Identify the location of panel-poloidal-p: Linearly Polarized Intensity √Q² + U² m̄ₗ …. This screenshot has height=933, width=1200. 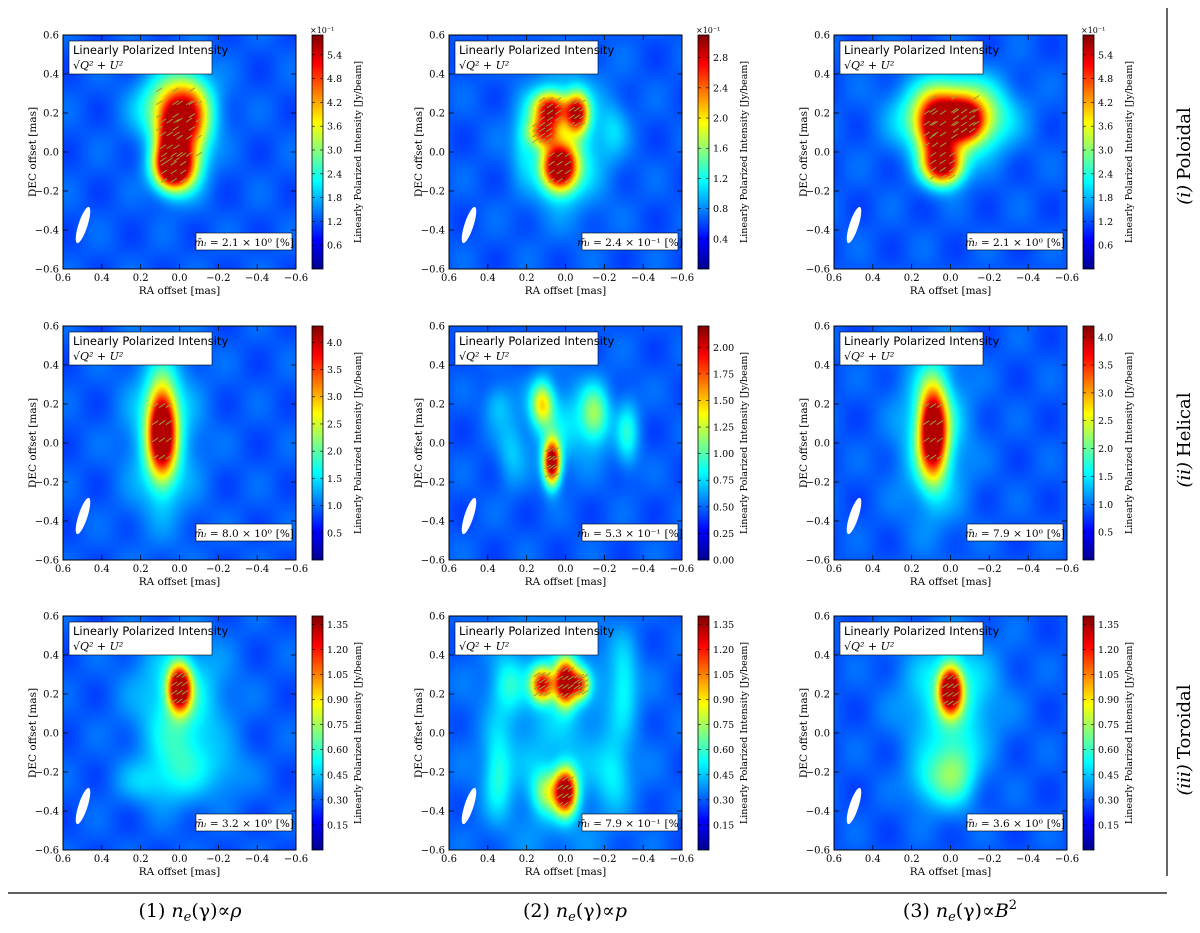
(581, 161).